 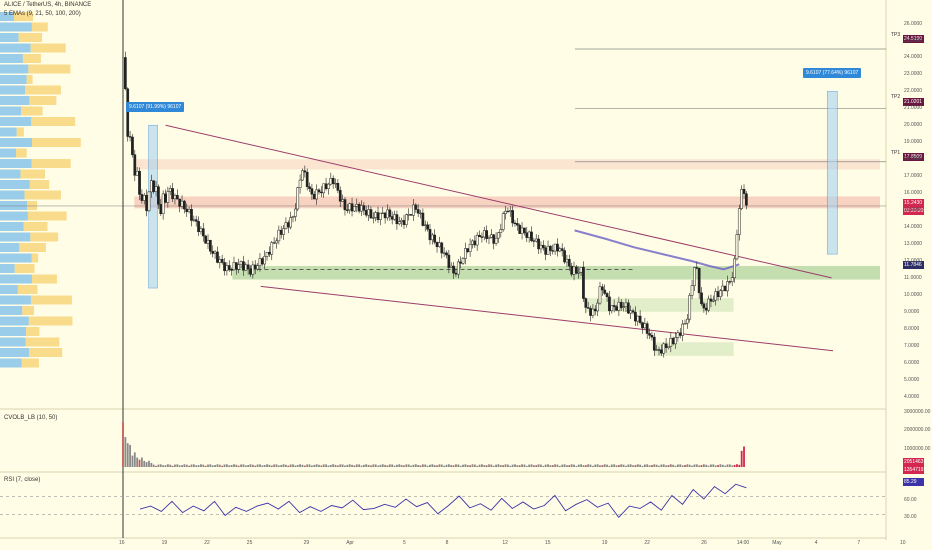 What do you see at coordinates (913, 294) in the screenshot?
I see `price-axis-tick: 10.0000` at bounding box center [913, 294].